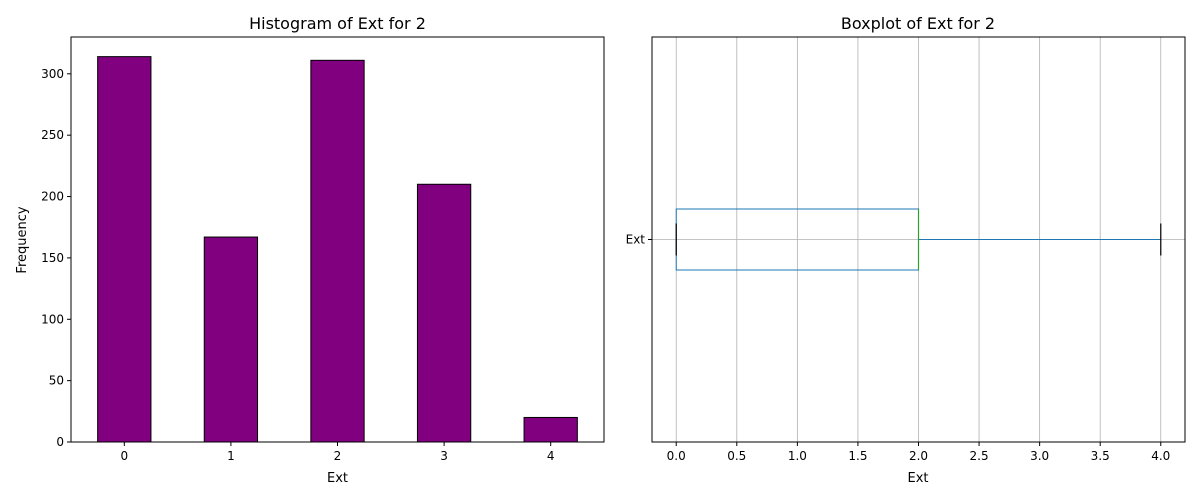 The image size is (1200, 500). What do you see at coordinates (56, 381) in the screenshot?
I see `histogram-y-tick-label: 50` at bounding box center [56, 381].